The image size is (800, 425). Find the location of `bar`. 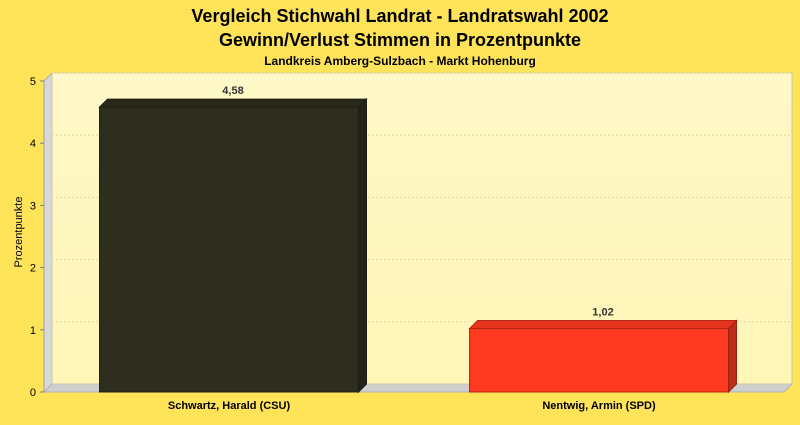

bar is located at coordinates (599, 360).